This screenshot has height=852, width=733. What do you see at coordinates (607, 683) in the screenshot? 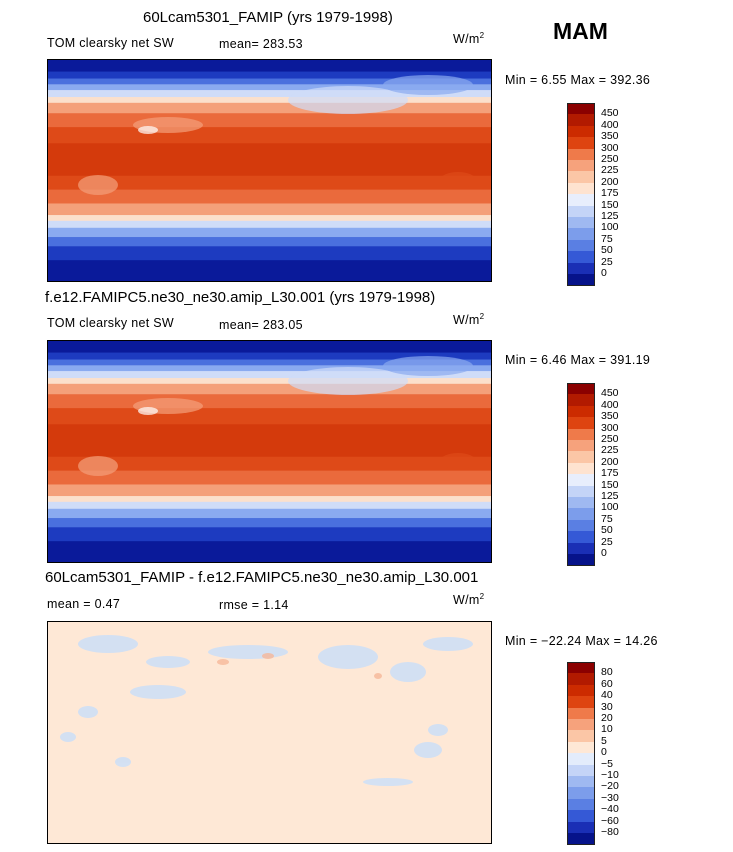
I see `colorbar-level-label: 60` at bounding box center [607, 683].